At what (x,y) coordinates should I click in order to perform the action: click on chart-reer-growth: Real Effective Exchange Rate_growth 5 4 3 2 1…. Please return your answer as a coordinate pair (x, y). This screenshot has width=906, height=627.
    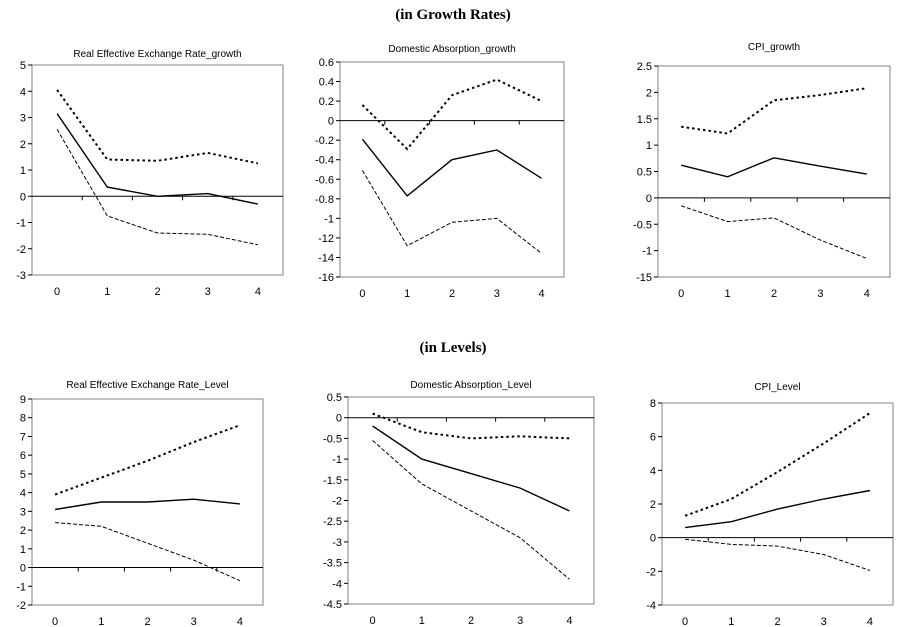
    Looking at the image, I should click on (150, 173).